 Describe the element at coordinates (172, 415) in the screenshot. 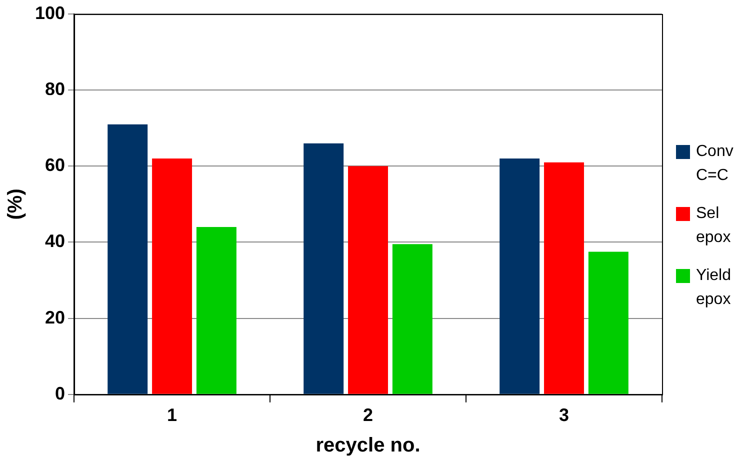

I see `x-tick-label: 1` at that location.